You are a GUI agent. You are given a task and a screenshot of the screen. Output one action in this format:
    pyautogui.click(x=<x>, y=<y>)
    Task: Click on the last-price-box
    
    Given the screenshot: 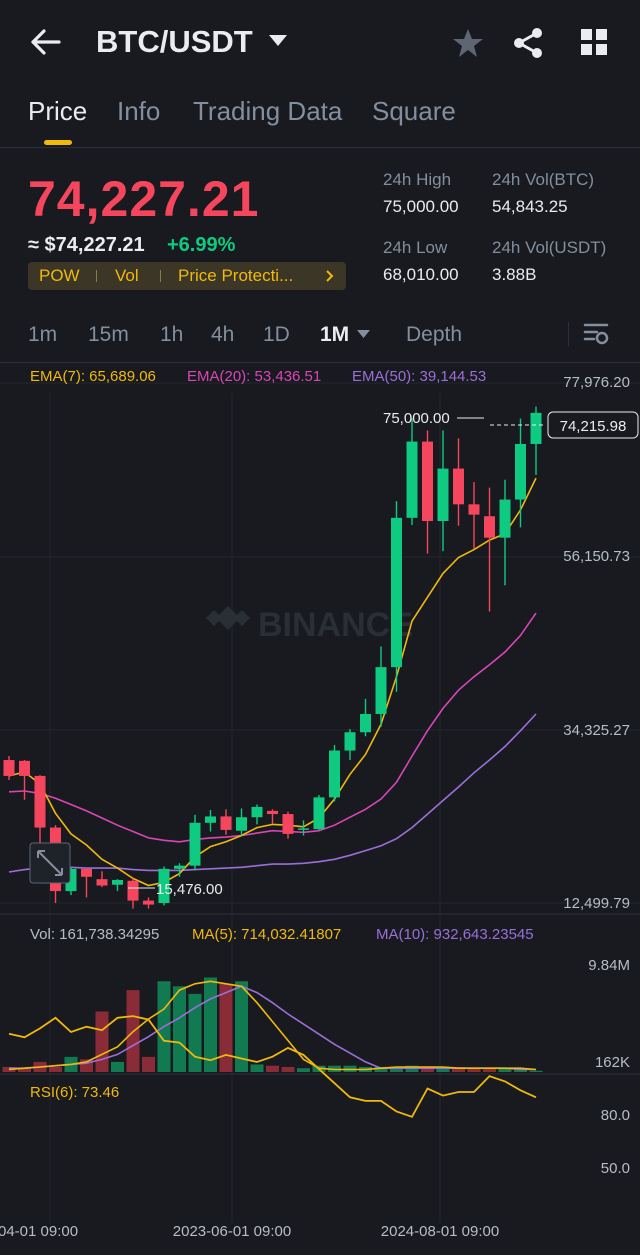 What is the action you would take?
    pyautogui.click(x=593, y=425)
    